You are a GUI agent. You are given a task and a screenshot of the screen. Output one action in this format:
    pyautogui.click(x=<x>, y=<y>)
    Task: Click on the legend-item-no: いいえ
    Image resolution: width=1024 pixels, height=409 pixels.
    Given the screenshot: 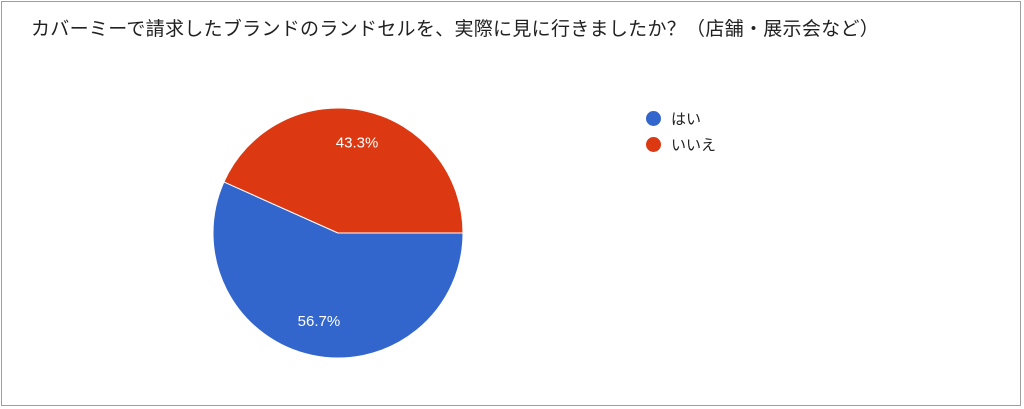 What is the action you would take?
    pyautogui.click(x=681, y=144)
    